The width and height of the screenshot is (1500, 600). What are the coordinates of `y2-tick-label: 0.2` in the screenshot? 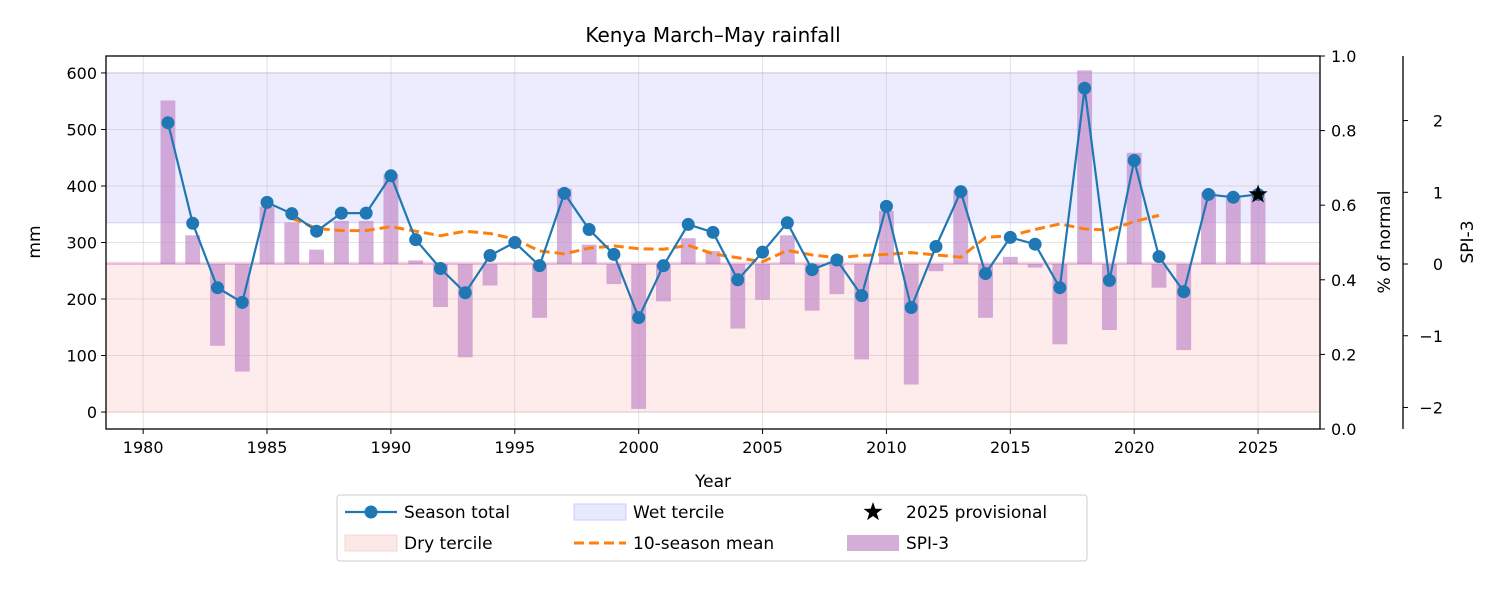 It's located at (1343, 354).